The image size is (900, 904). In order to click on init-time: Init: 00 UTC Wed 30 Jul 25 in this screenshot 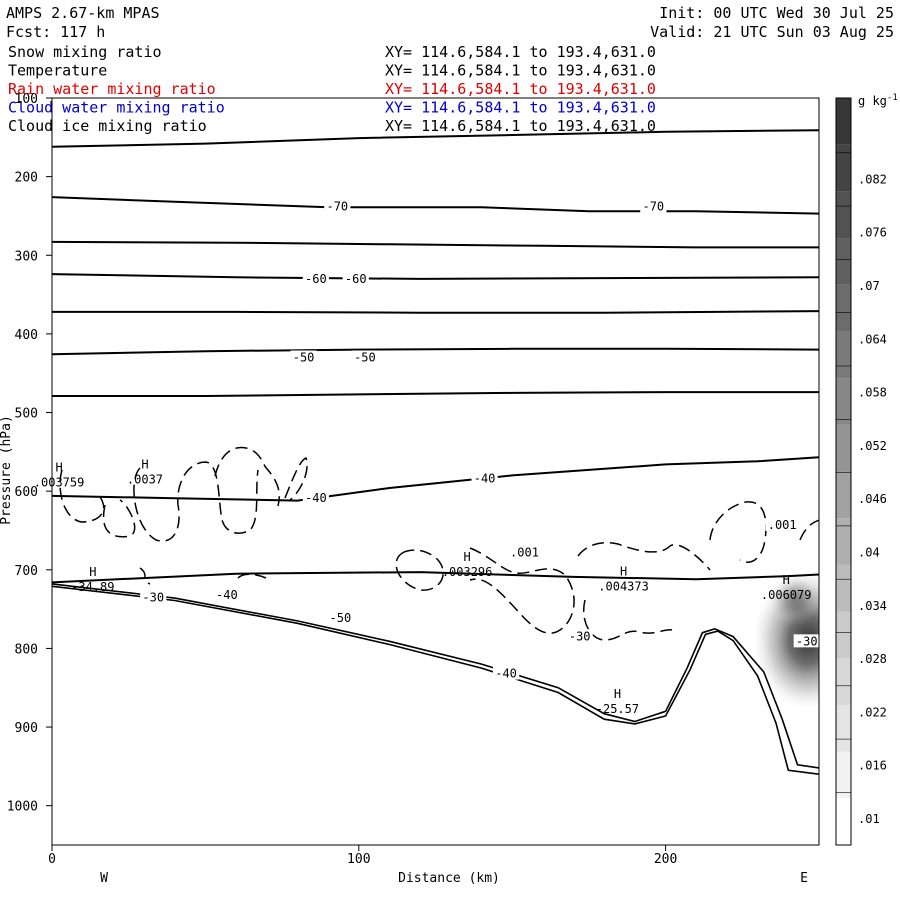, I will do `click(776, 13)`.